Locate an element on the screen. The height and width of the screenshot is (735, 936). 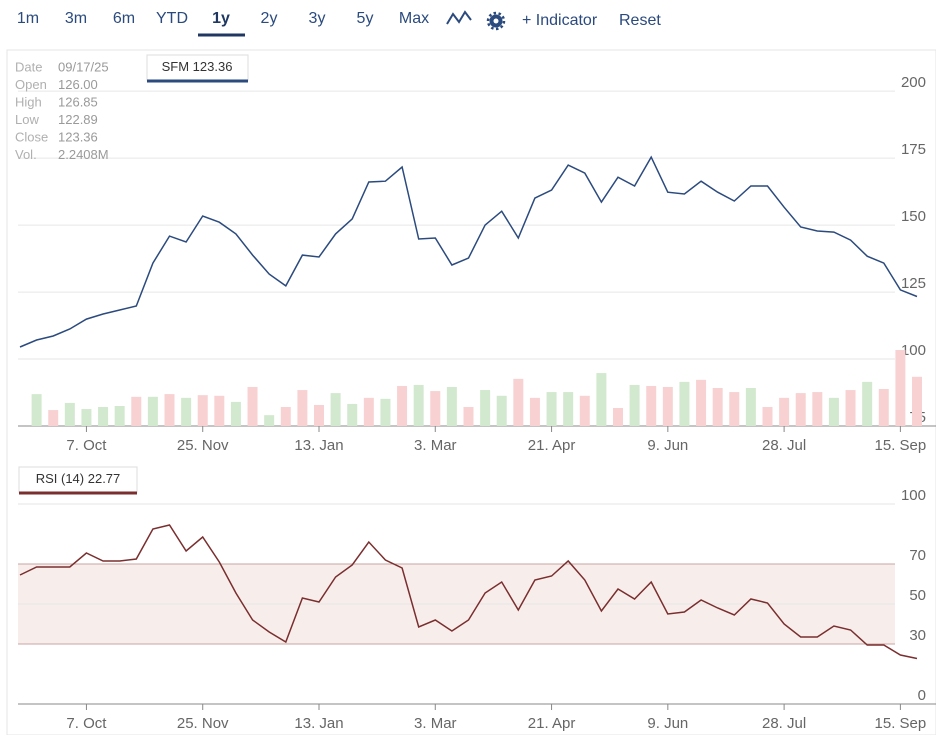
info-value: 122.89 is located at coordinates (78, 119).